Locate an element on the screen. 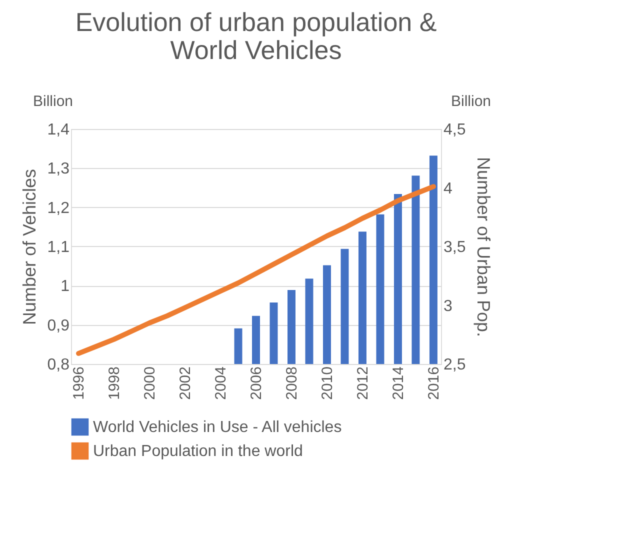 This screenshot has height=551, width=629. y2-tick-label: 4 is located at coordinates (448, 189).